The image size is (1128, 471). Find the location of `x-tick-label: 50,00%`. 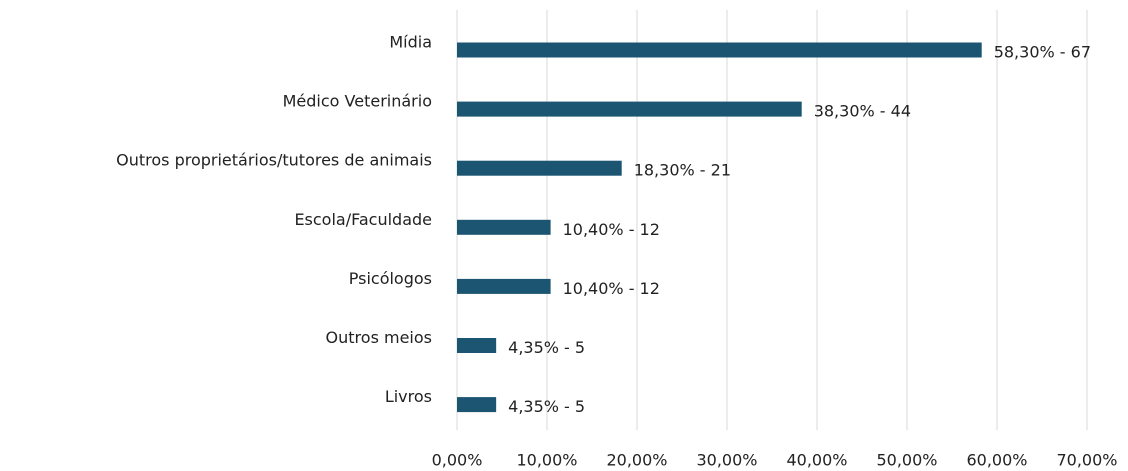

x-tick-label: 50,00% is located at coordinates (906, 460).